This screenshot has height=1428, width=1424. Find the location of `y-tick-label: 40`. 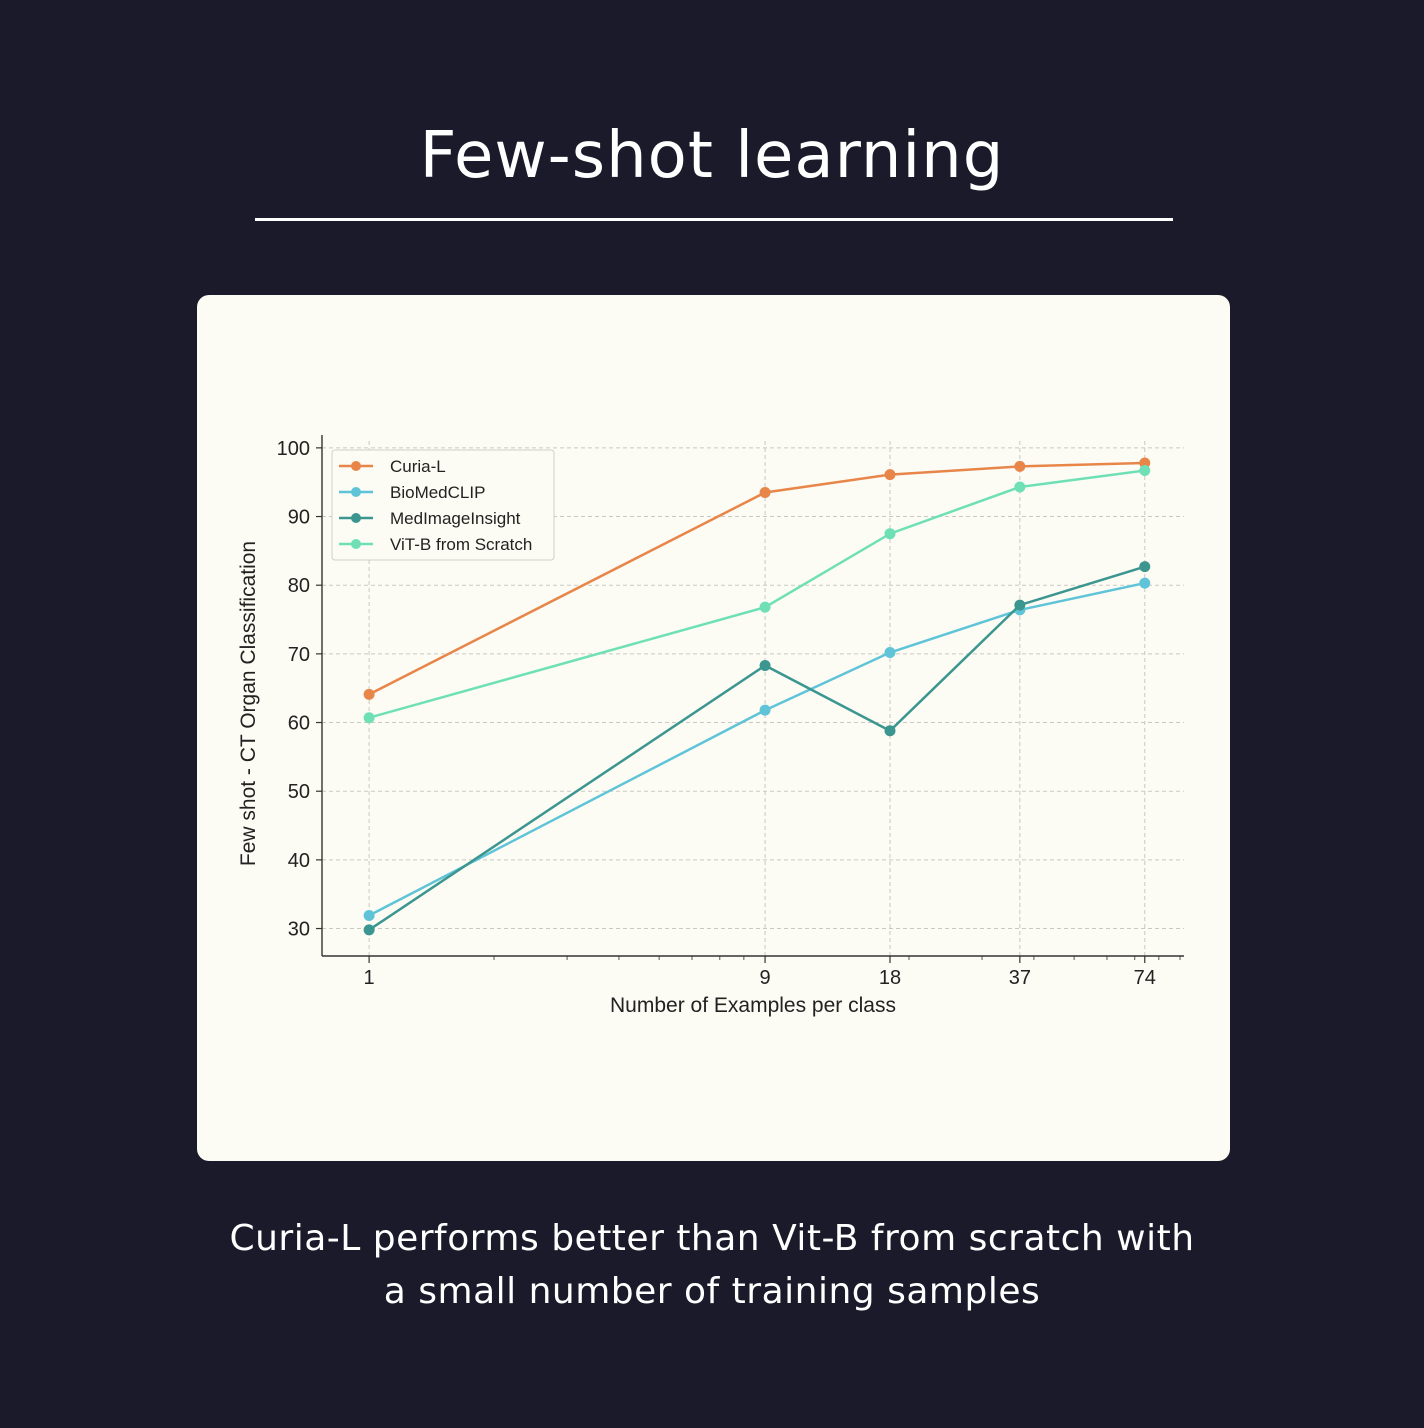

y-tick-label: 40 is located at coordinates (299, 861).